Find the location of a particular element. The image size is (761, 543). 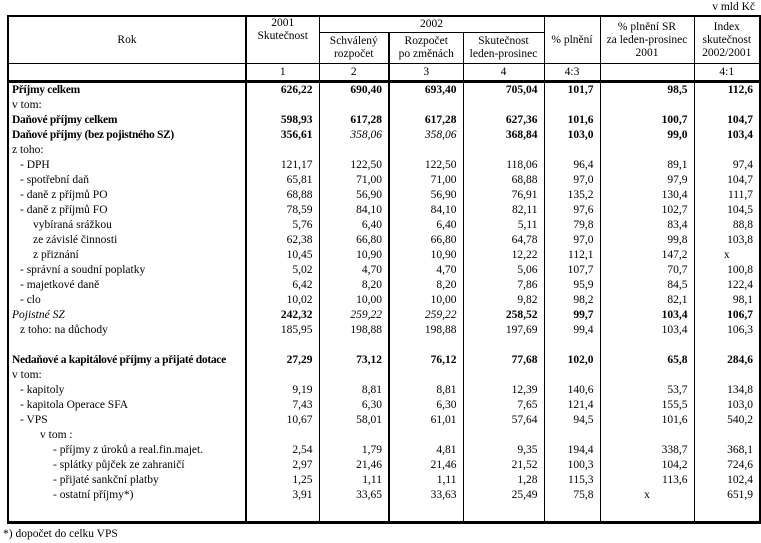

cell-value: 103,4 is located at coordinates (646, 330).